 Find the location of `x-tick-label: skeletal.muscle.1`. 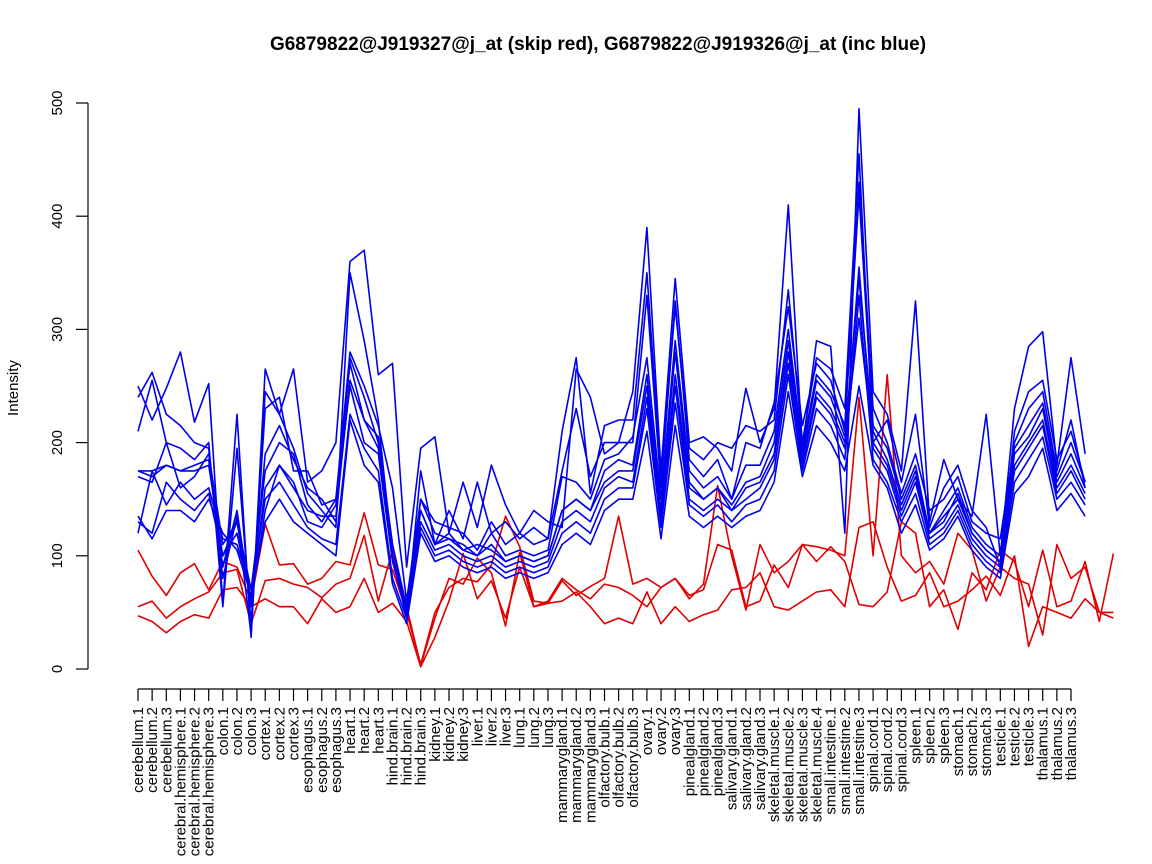

x-tick-label: skeletal.muscle.1 is located at coordinates (774, 764).